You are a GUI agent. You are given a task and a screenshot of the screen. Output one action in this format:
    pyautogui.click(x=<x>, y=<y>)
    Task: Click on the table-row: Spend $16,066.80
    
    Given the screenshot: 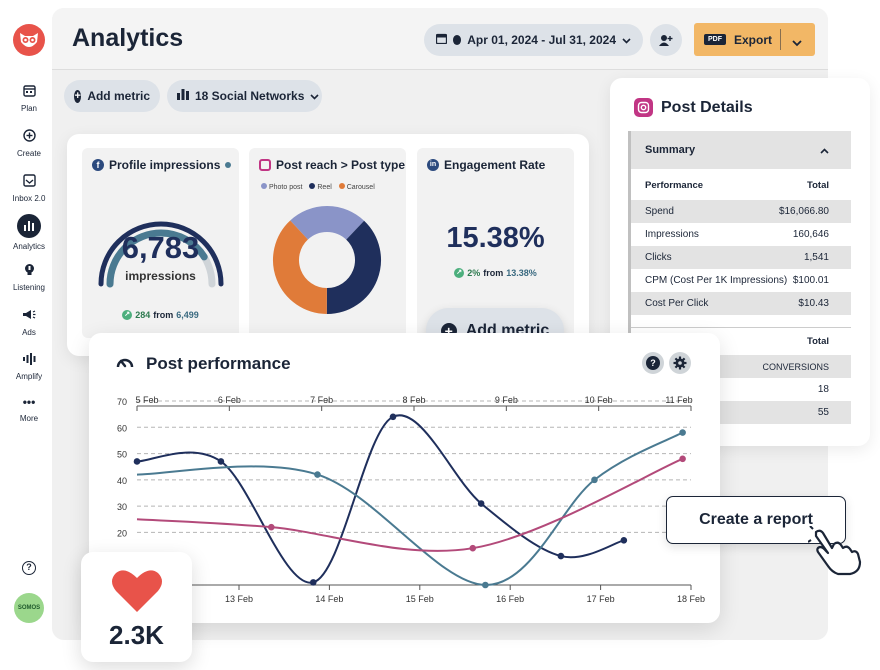 What is the action you would take?
    pyautogui.click(x=741, y=211)
    